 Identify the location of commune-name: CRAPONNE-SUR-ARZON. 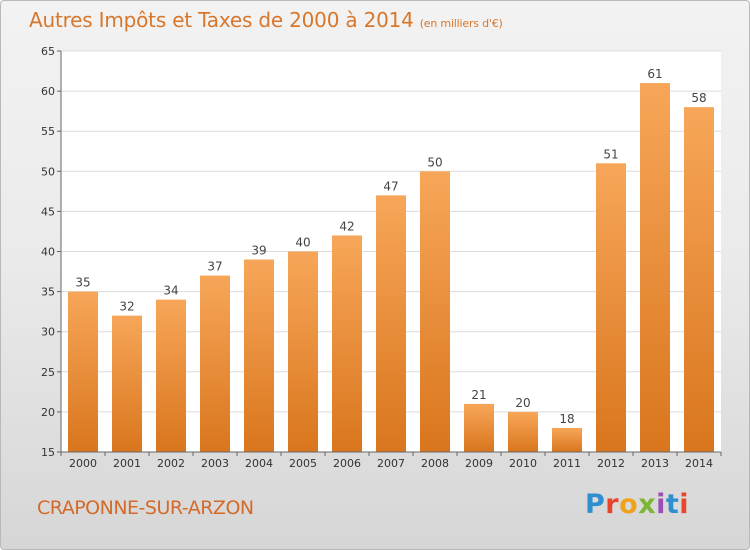
(145, 508).